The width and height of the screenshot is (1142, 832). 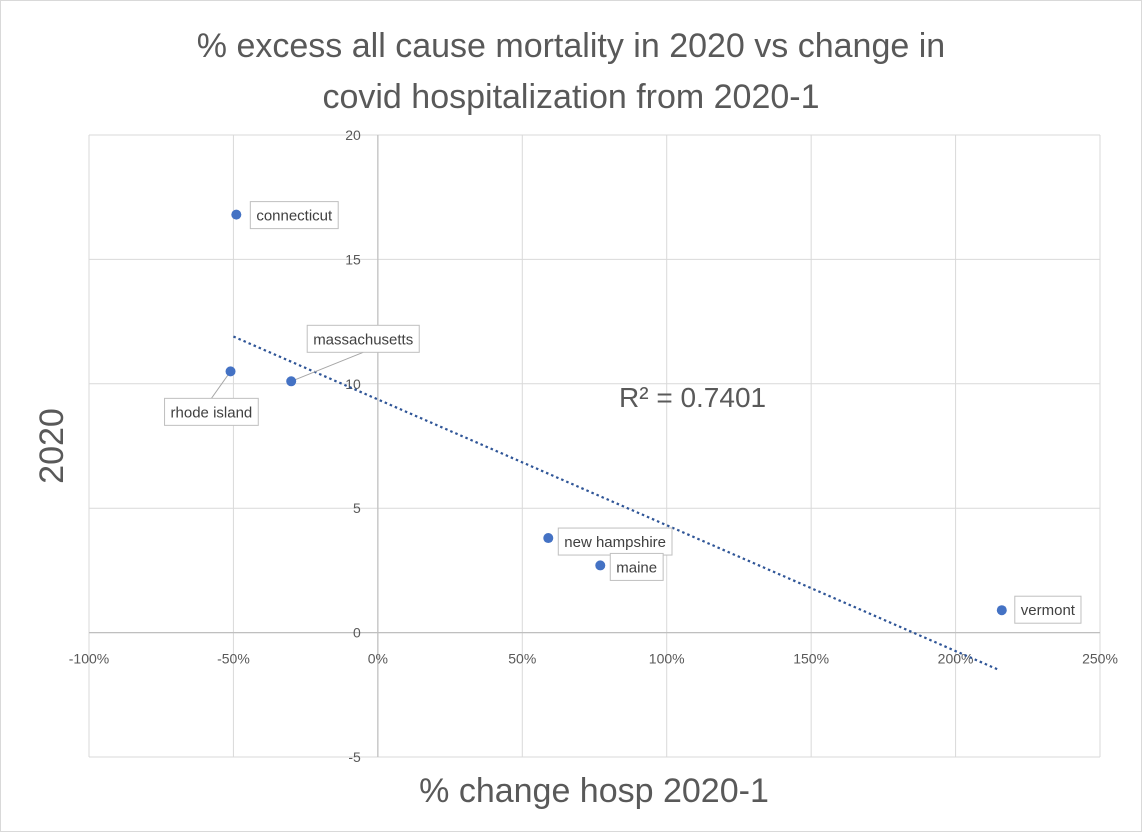 I want to click on data-label: connecticut, so click(x=294, y=215).